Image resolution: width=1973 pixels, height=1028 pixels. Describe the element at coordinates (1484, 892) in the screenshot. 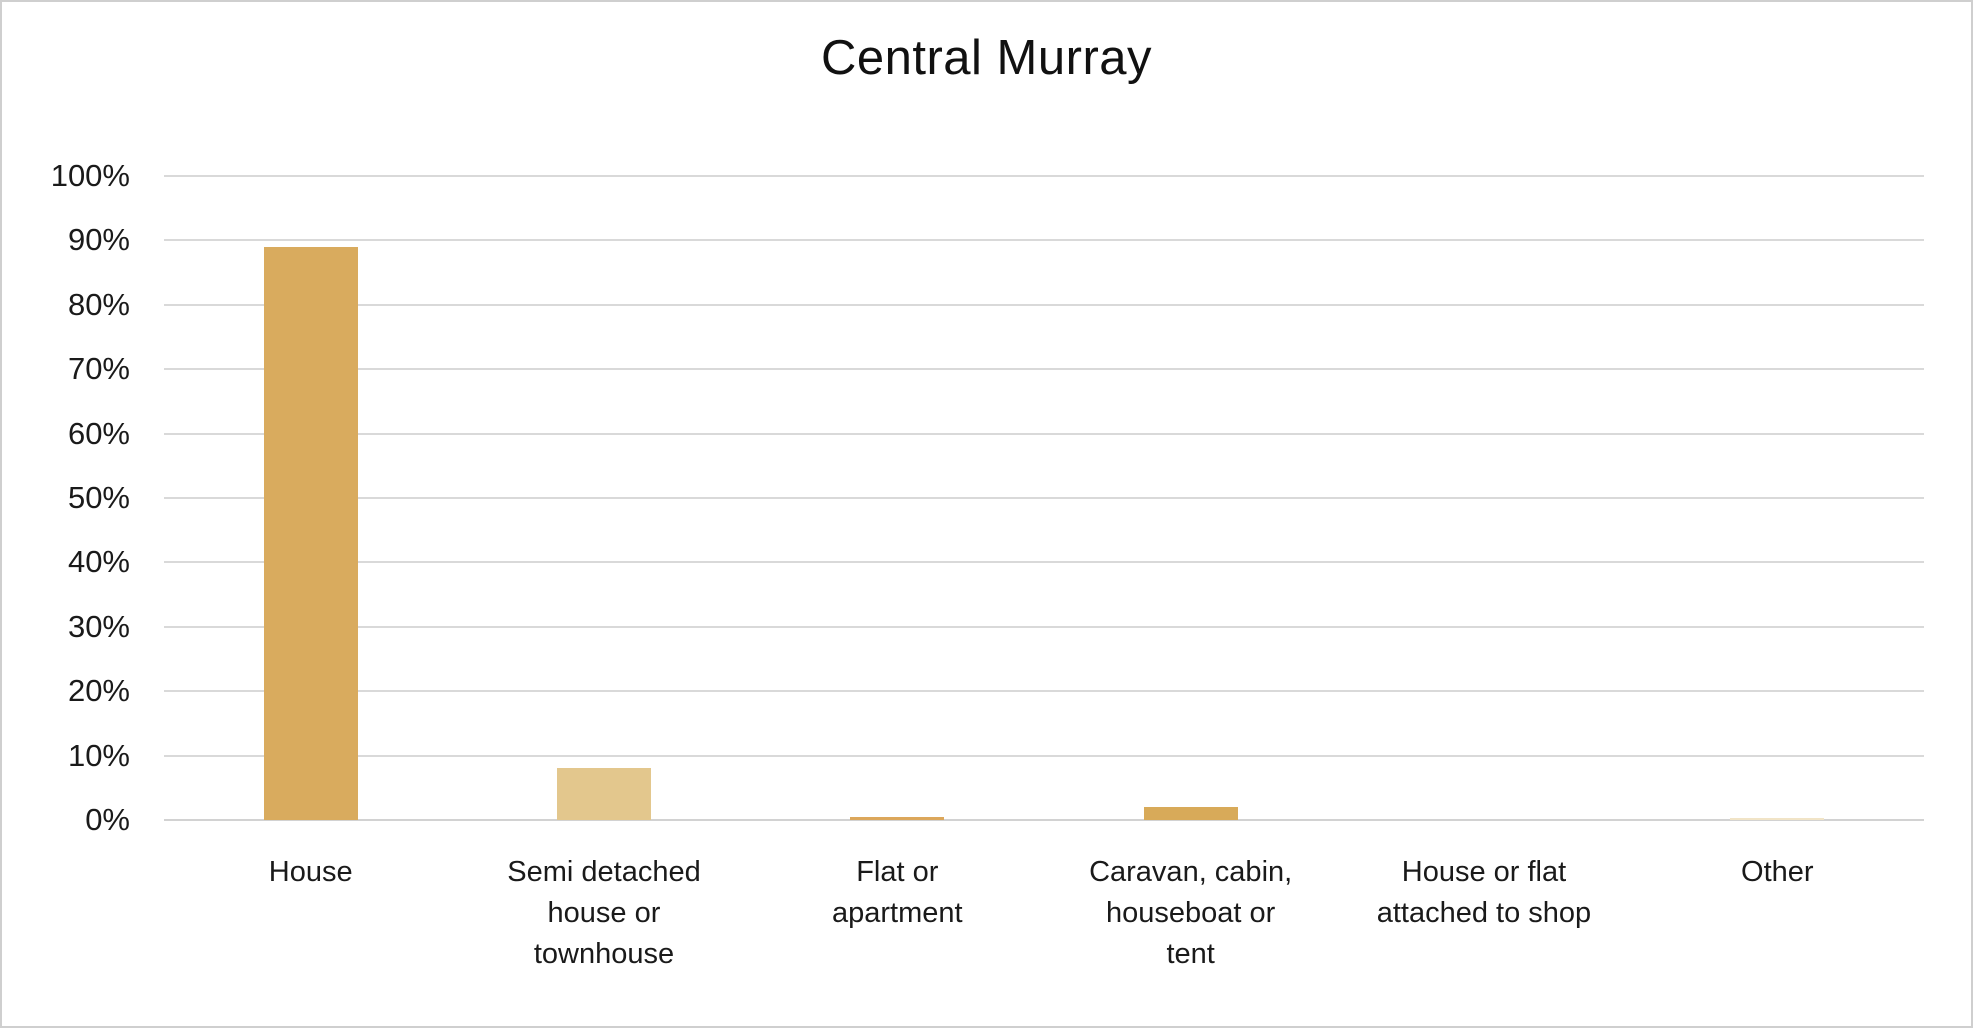

I see `x-axis-label-text: House or flat attached to shop` at that location.